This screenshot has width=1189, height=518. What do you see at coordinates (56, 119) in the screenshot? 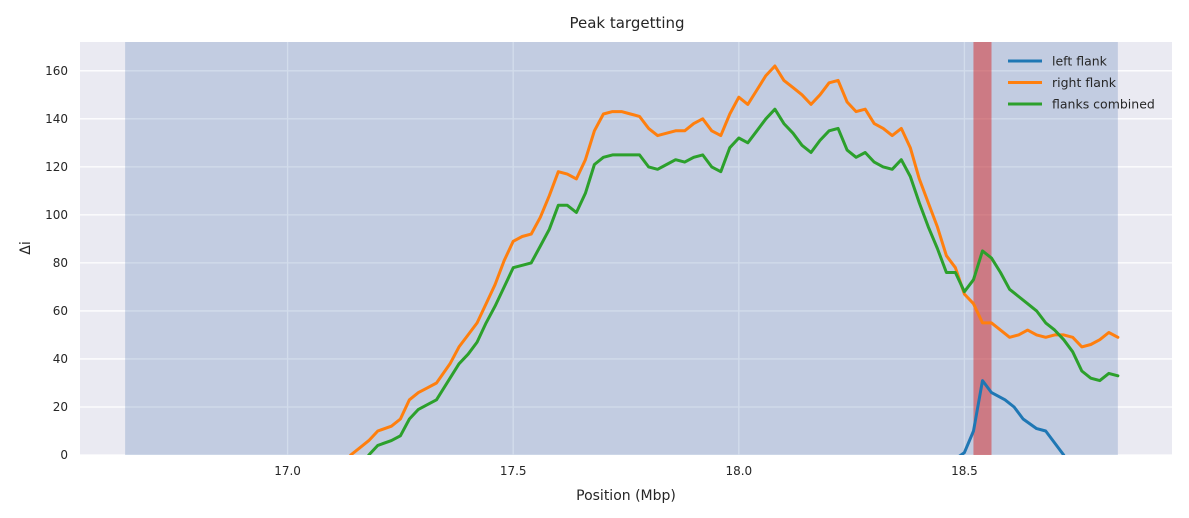
I see `y-tick-label: 140` at bounding box center [56, 119].